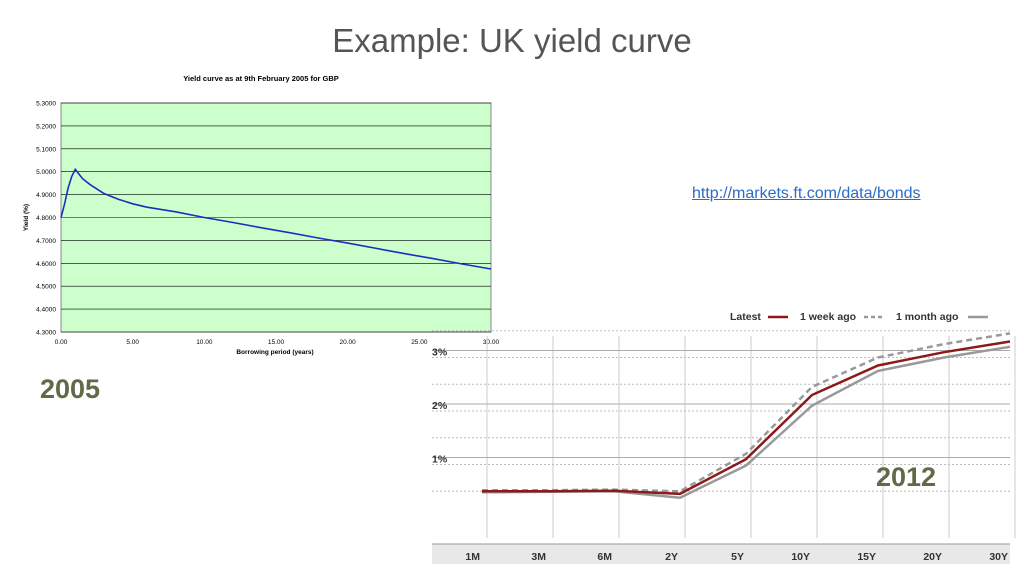 The image size is (1024, 576). I want to click on slide-title: Example: UK yield curve, so click(512, 40).